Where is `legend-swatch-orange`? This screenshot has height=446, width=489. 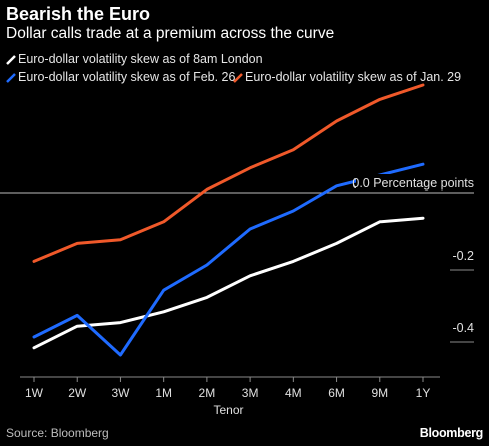
legend-swatch-orange is located at coordinates (238, 78).